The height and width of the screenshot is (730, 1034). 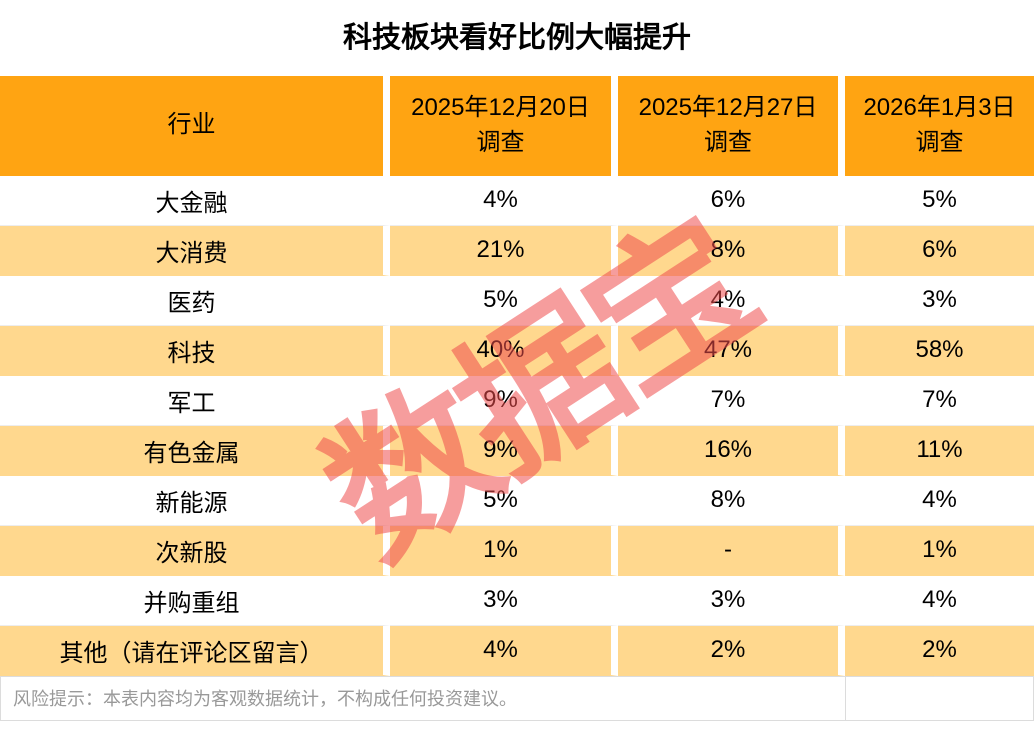 I want to click on footer-empty-cell, so click(x=939, y=698).